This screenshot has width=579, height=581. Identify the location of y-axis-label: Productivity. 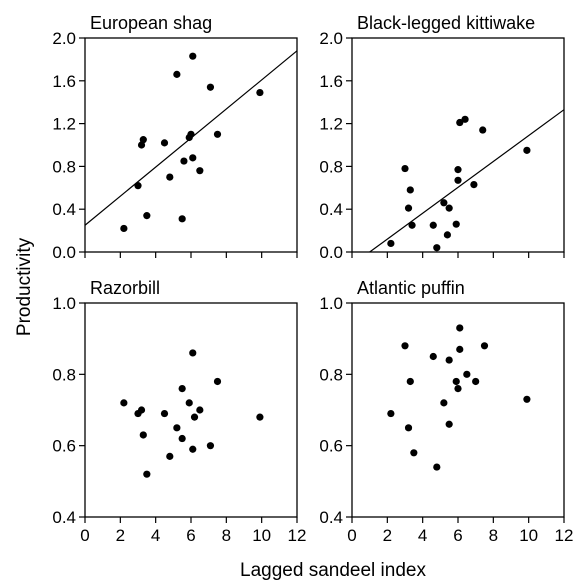
(24, 286).